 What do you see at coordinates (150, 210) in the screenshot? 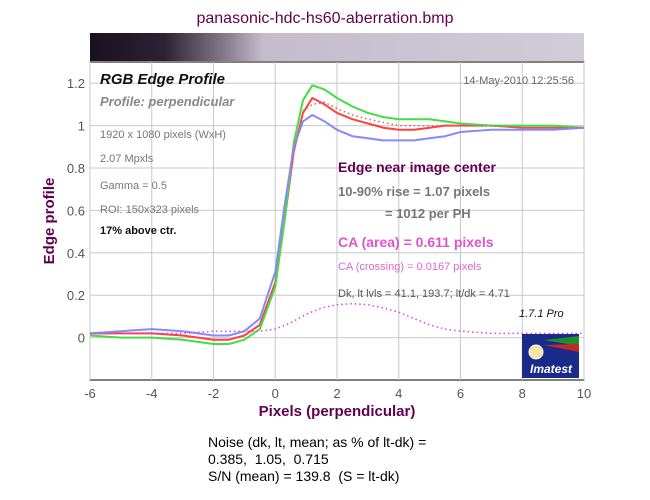
I see `info-roi: ROI: 150x323 pixels` at bounding box center [150, 210].